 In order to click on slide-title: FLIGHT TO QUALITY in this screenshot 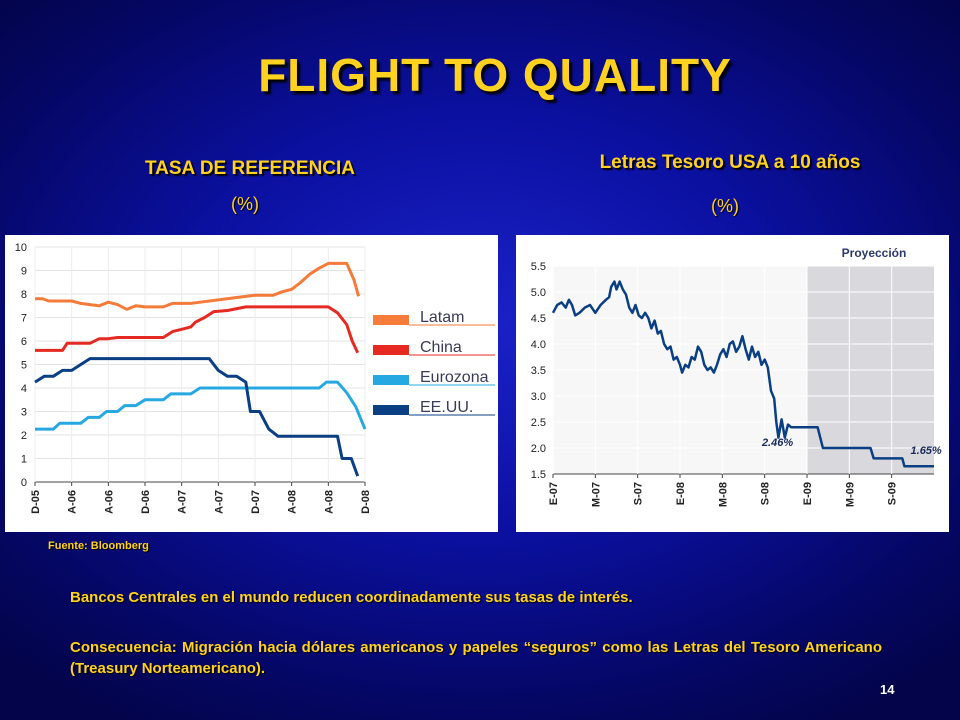, I will do `click(495, 75)`.